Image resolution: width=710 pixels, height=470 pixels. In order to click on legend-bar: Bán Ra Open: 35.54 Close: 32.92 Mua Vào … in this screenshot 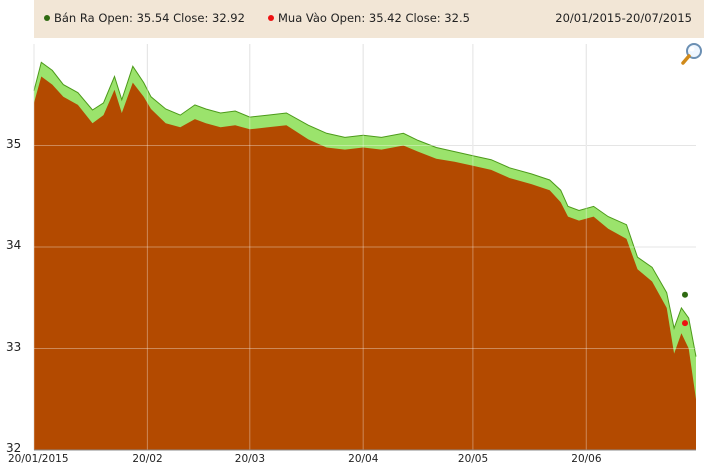, I will do `click(369, 19)`.